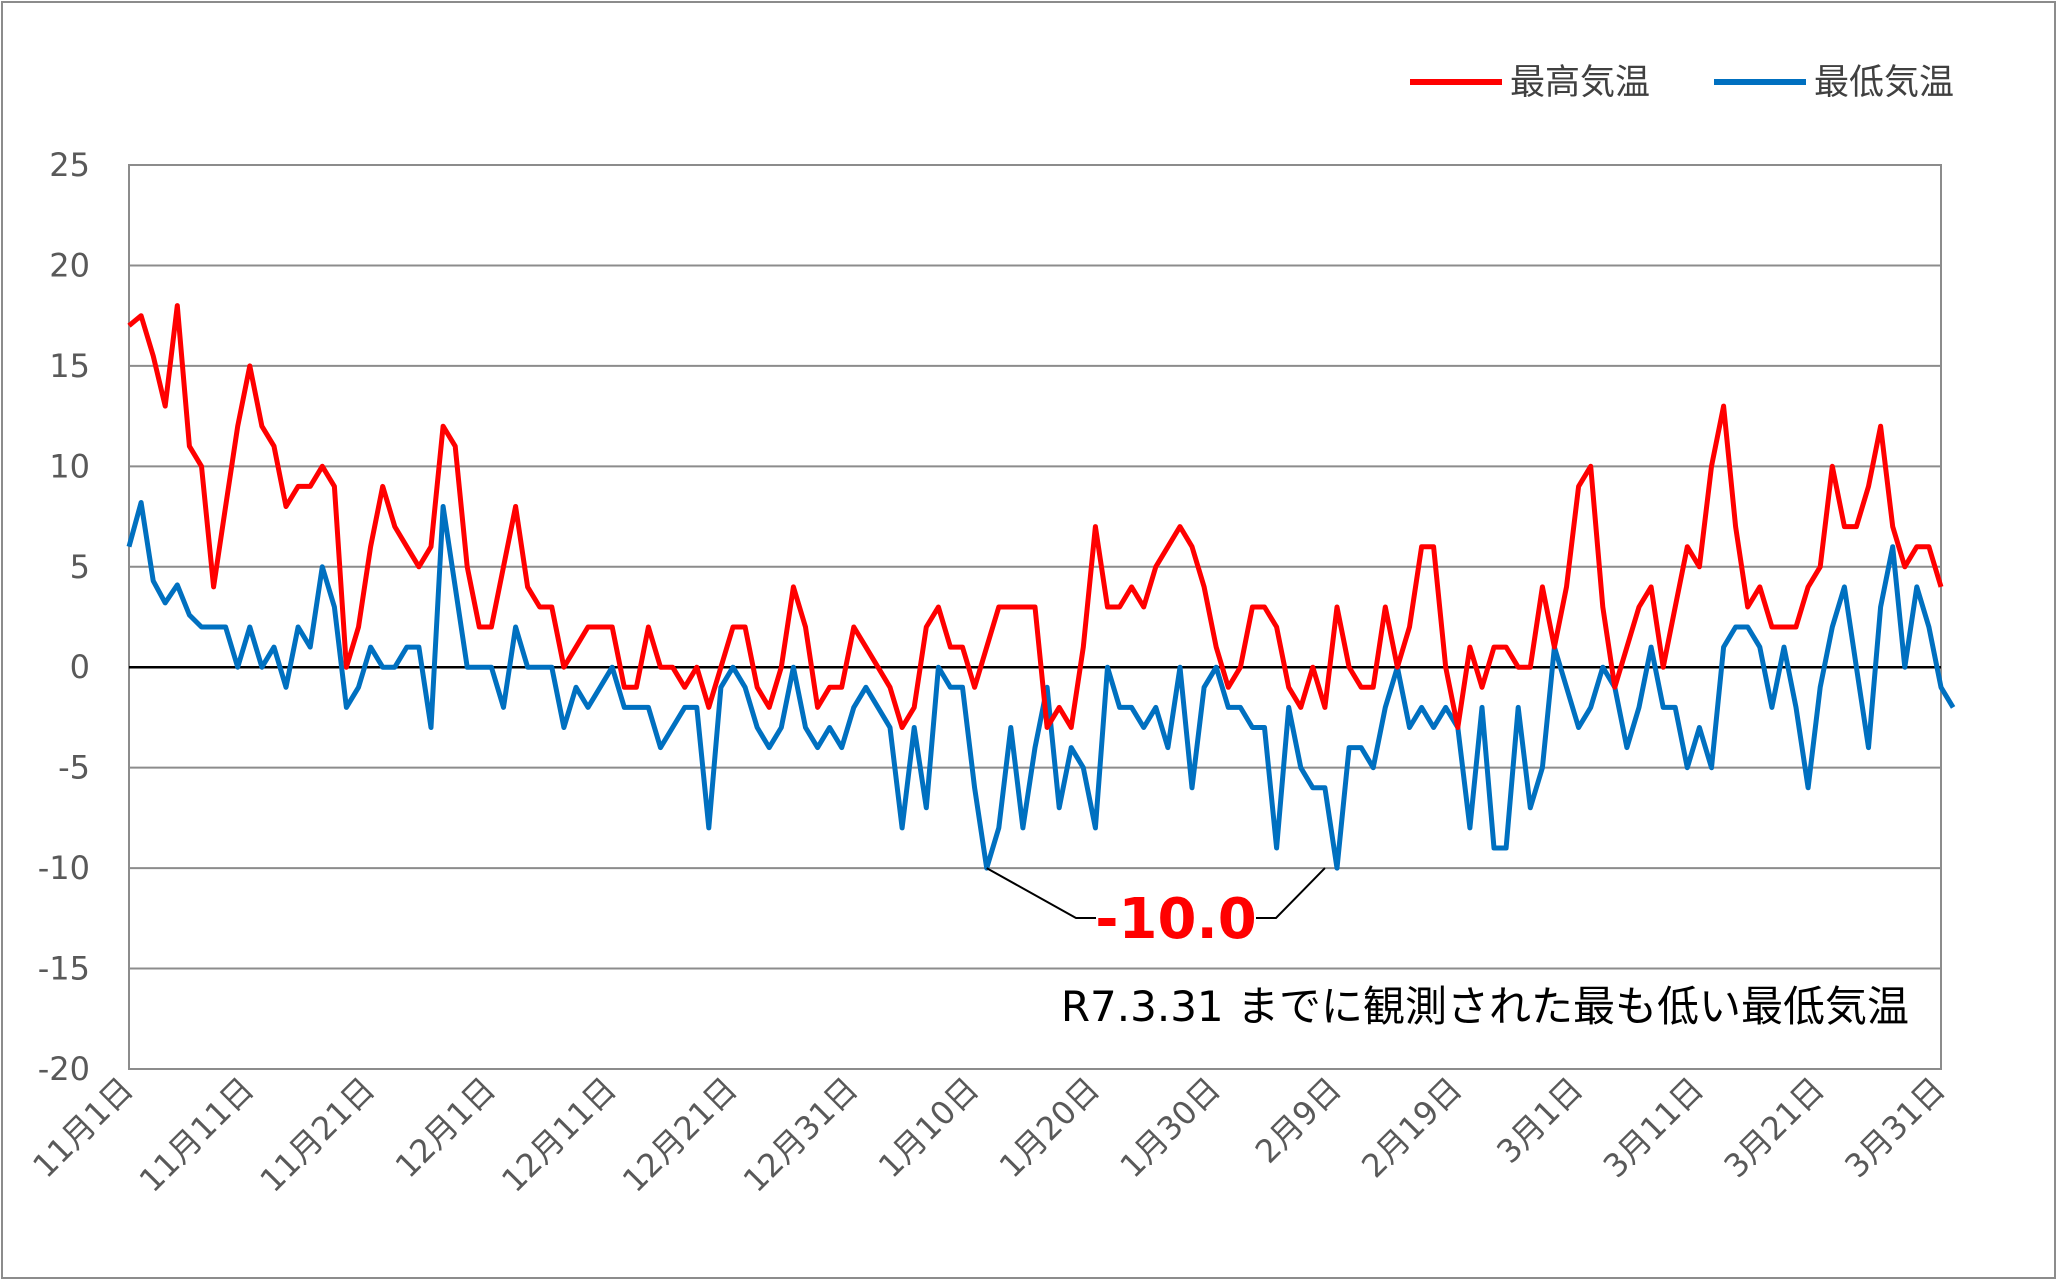 This screenshot has width=2059, height=1282. I want to click on y-axis-ticks: 25 20 15 10 5 0 -5 -10 -15 -20, so click(64, 617).